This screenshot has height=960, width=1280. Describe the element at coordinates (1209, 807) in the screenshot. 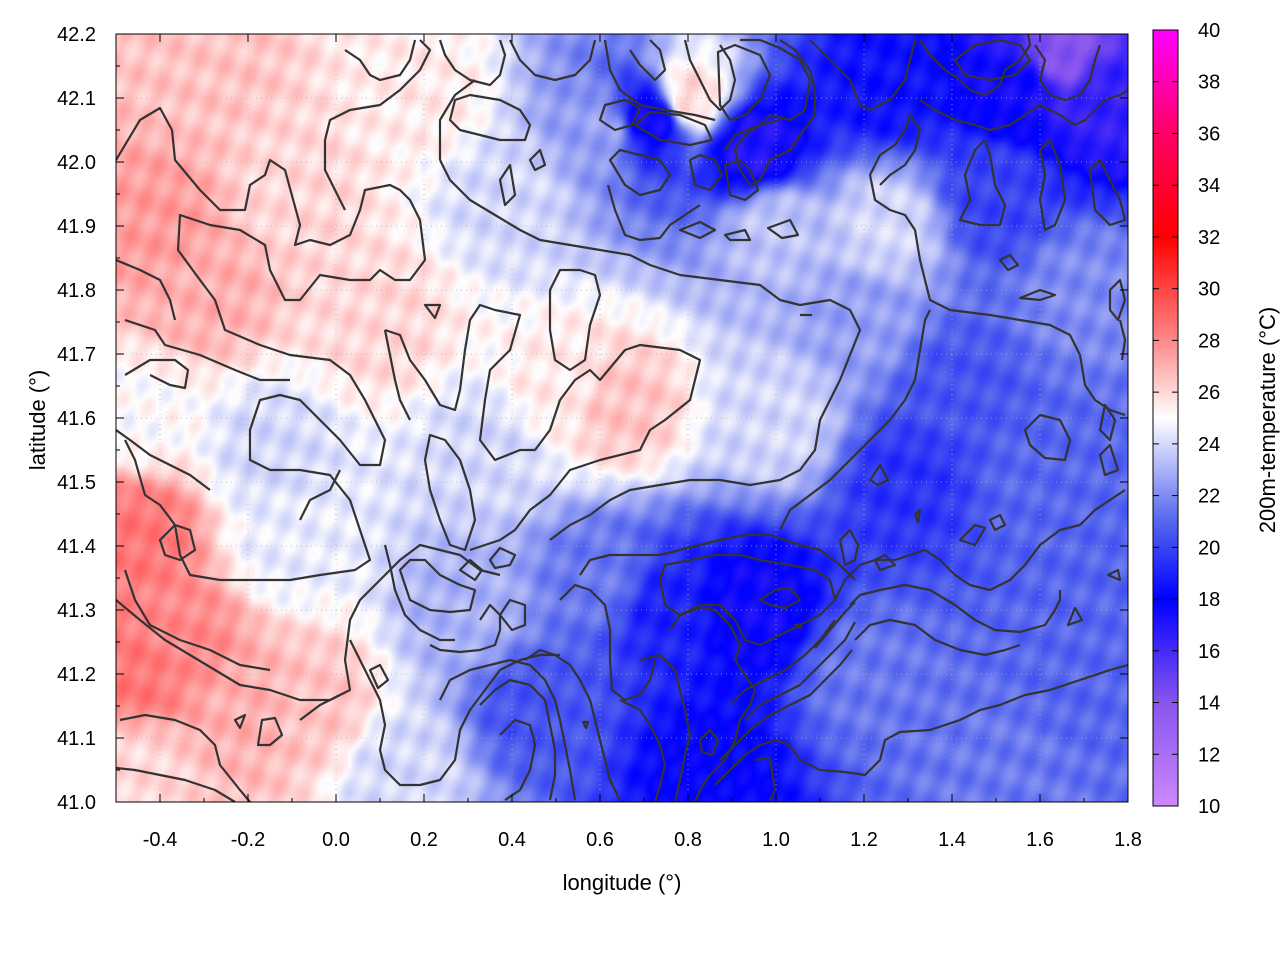

I see `colorbar-tick-label: 10` at that location.